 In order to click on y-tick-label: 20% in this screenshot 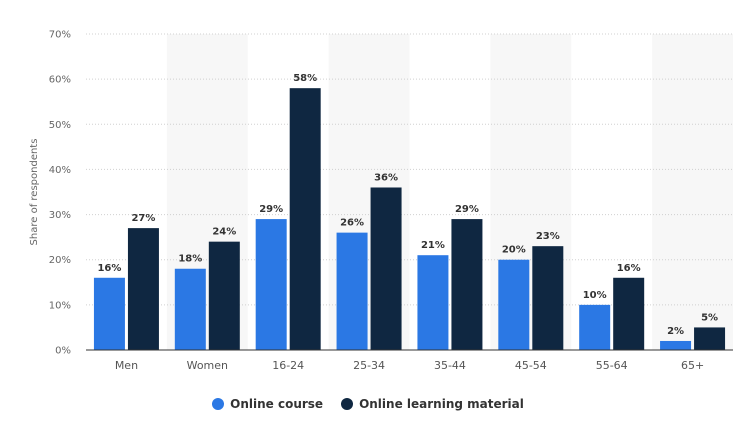, I will do `click(60, 260)`.